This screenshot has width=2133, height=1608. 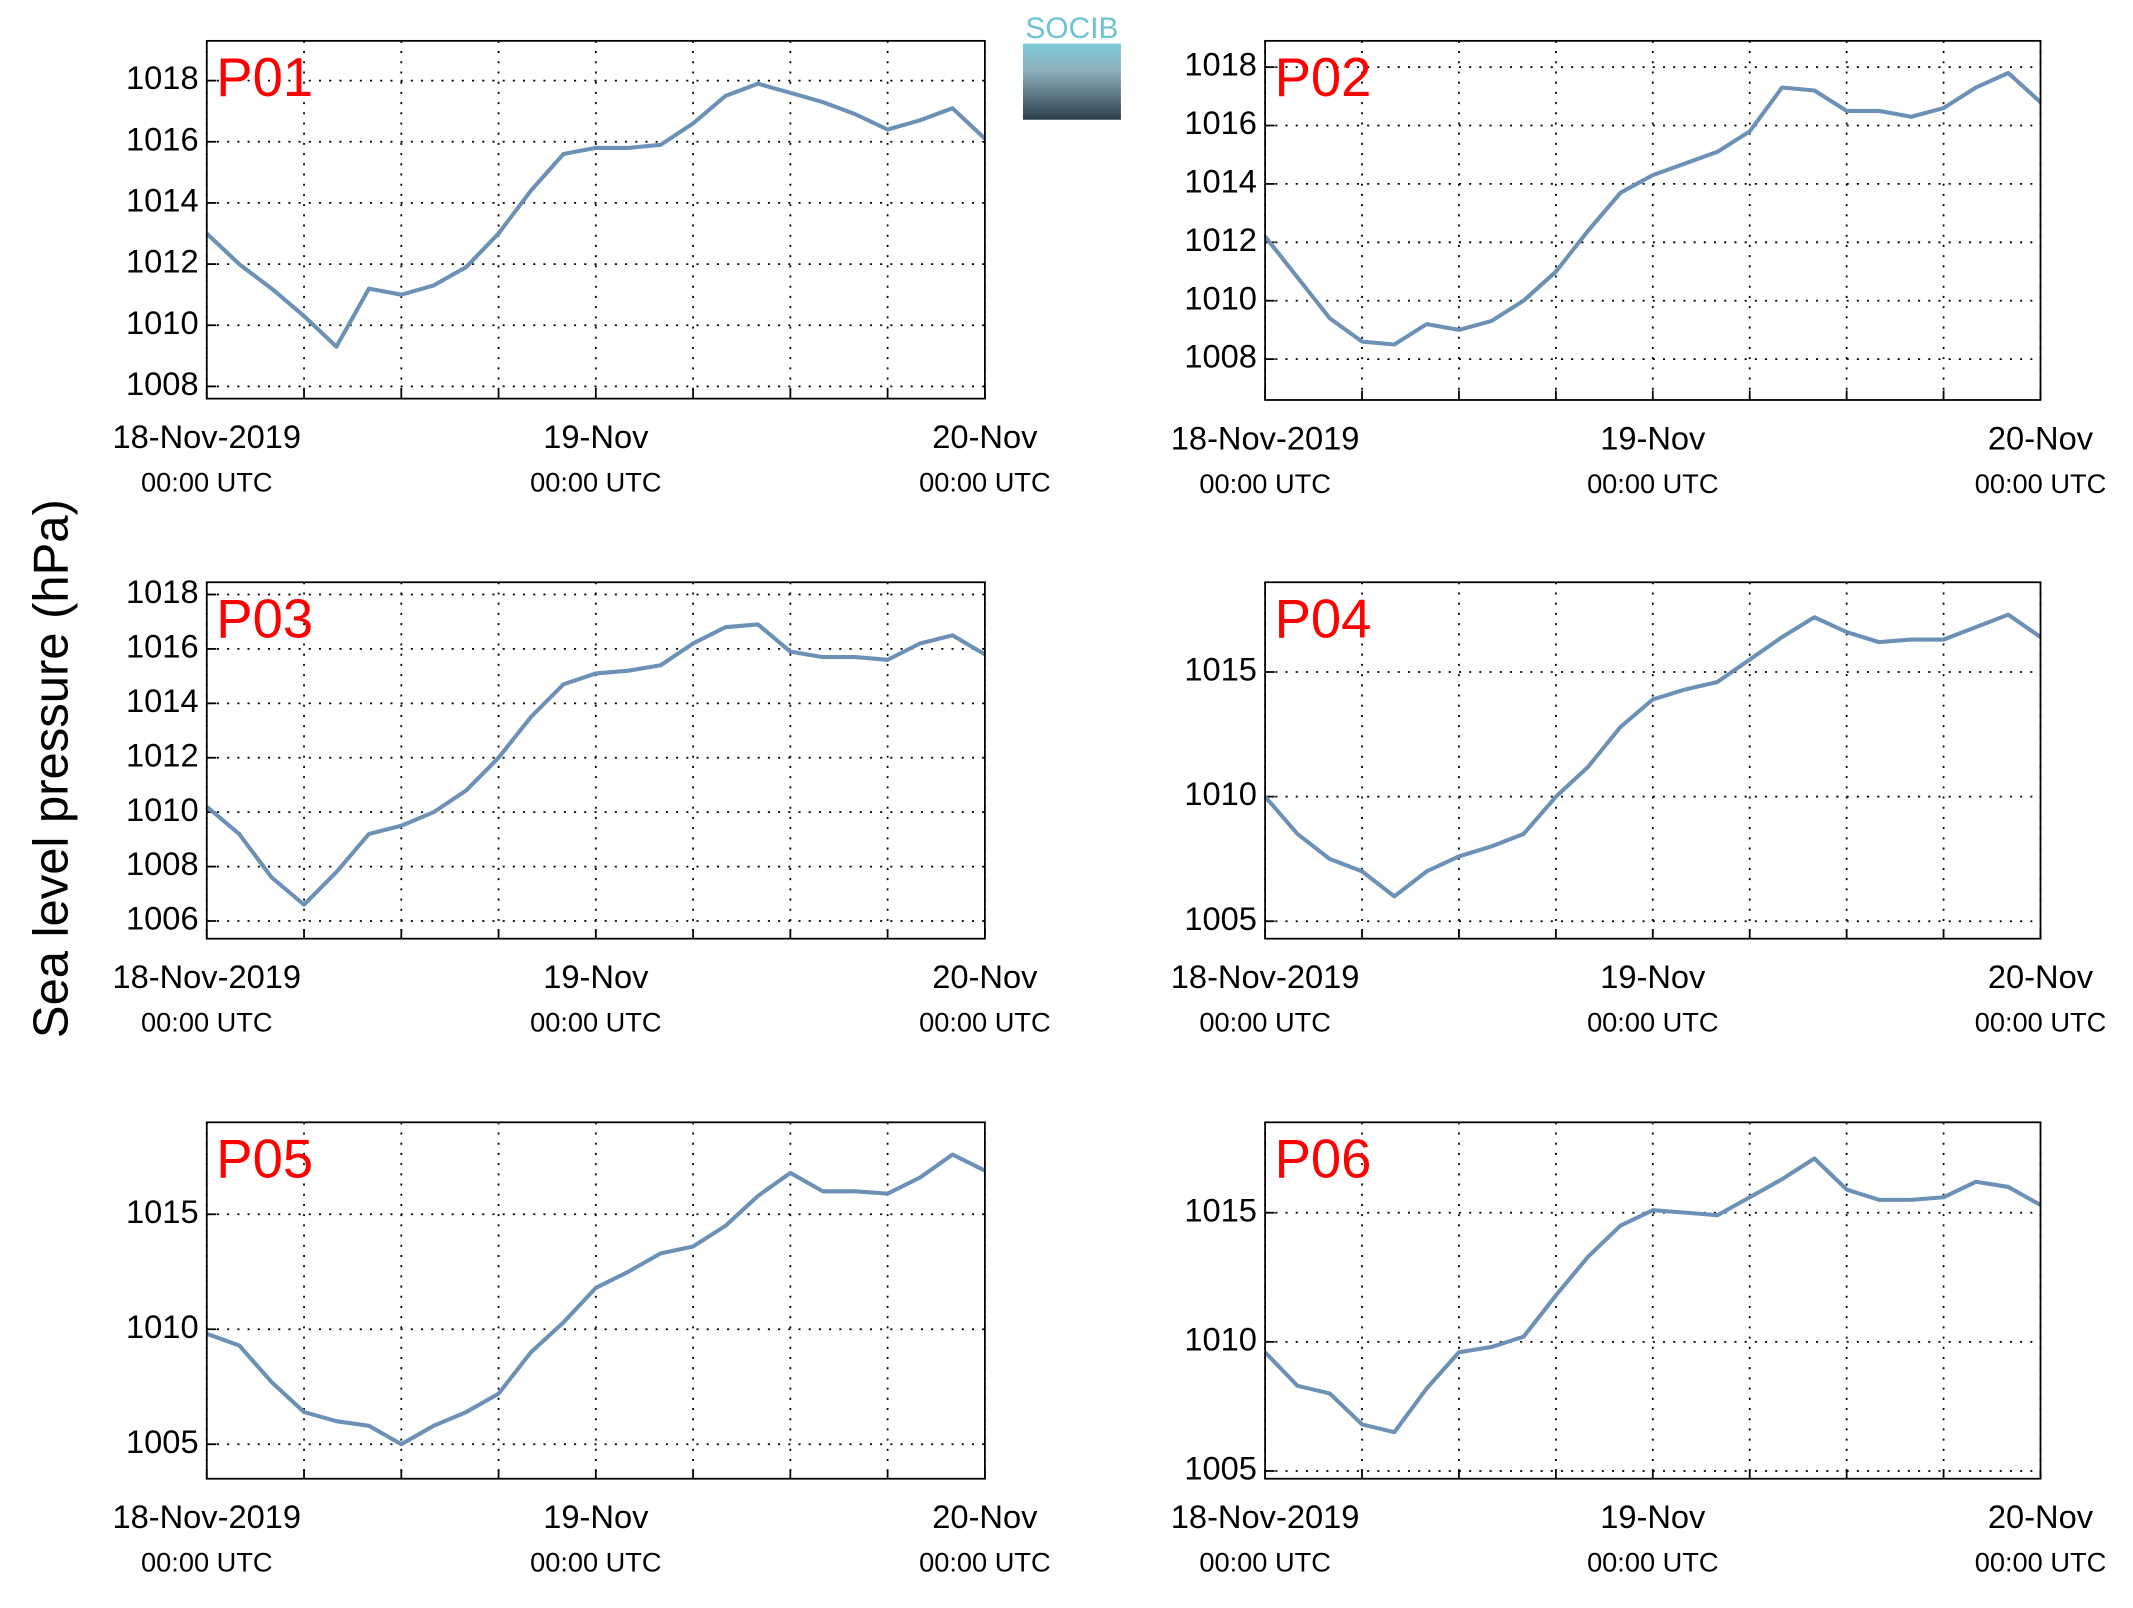 I want to click on panel-title: P04, so click(x=1323, y=618).